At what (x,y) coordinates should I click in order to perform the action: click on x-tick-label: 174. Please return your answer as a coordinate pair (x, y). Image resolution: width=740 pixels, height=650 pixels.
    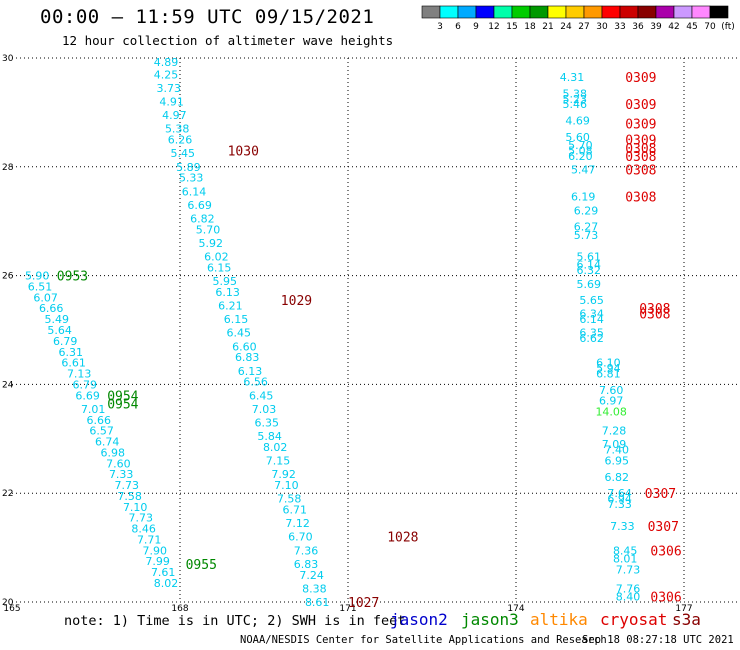
    Looking at the image, I should click on (515, 609).